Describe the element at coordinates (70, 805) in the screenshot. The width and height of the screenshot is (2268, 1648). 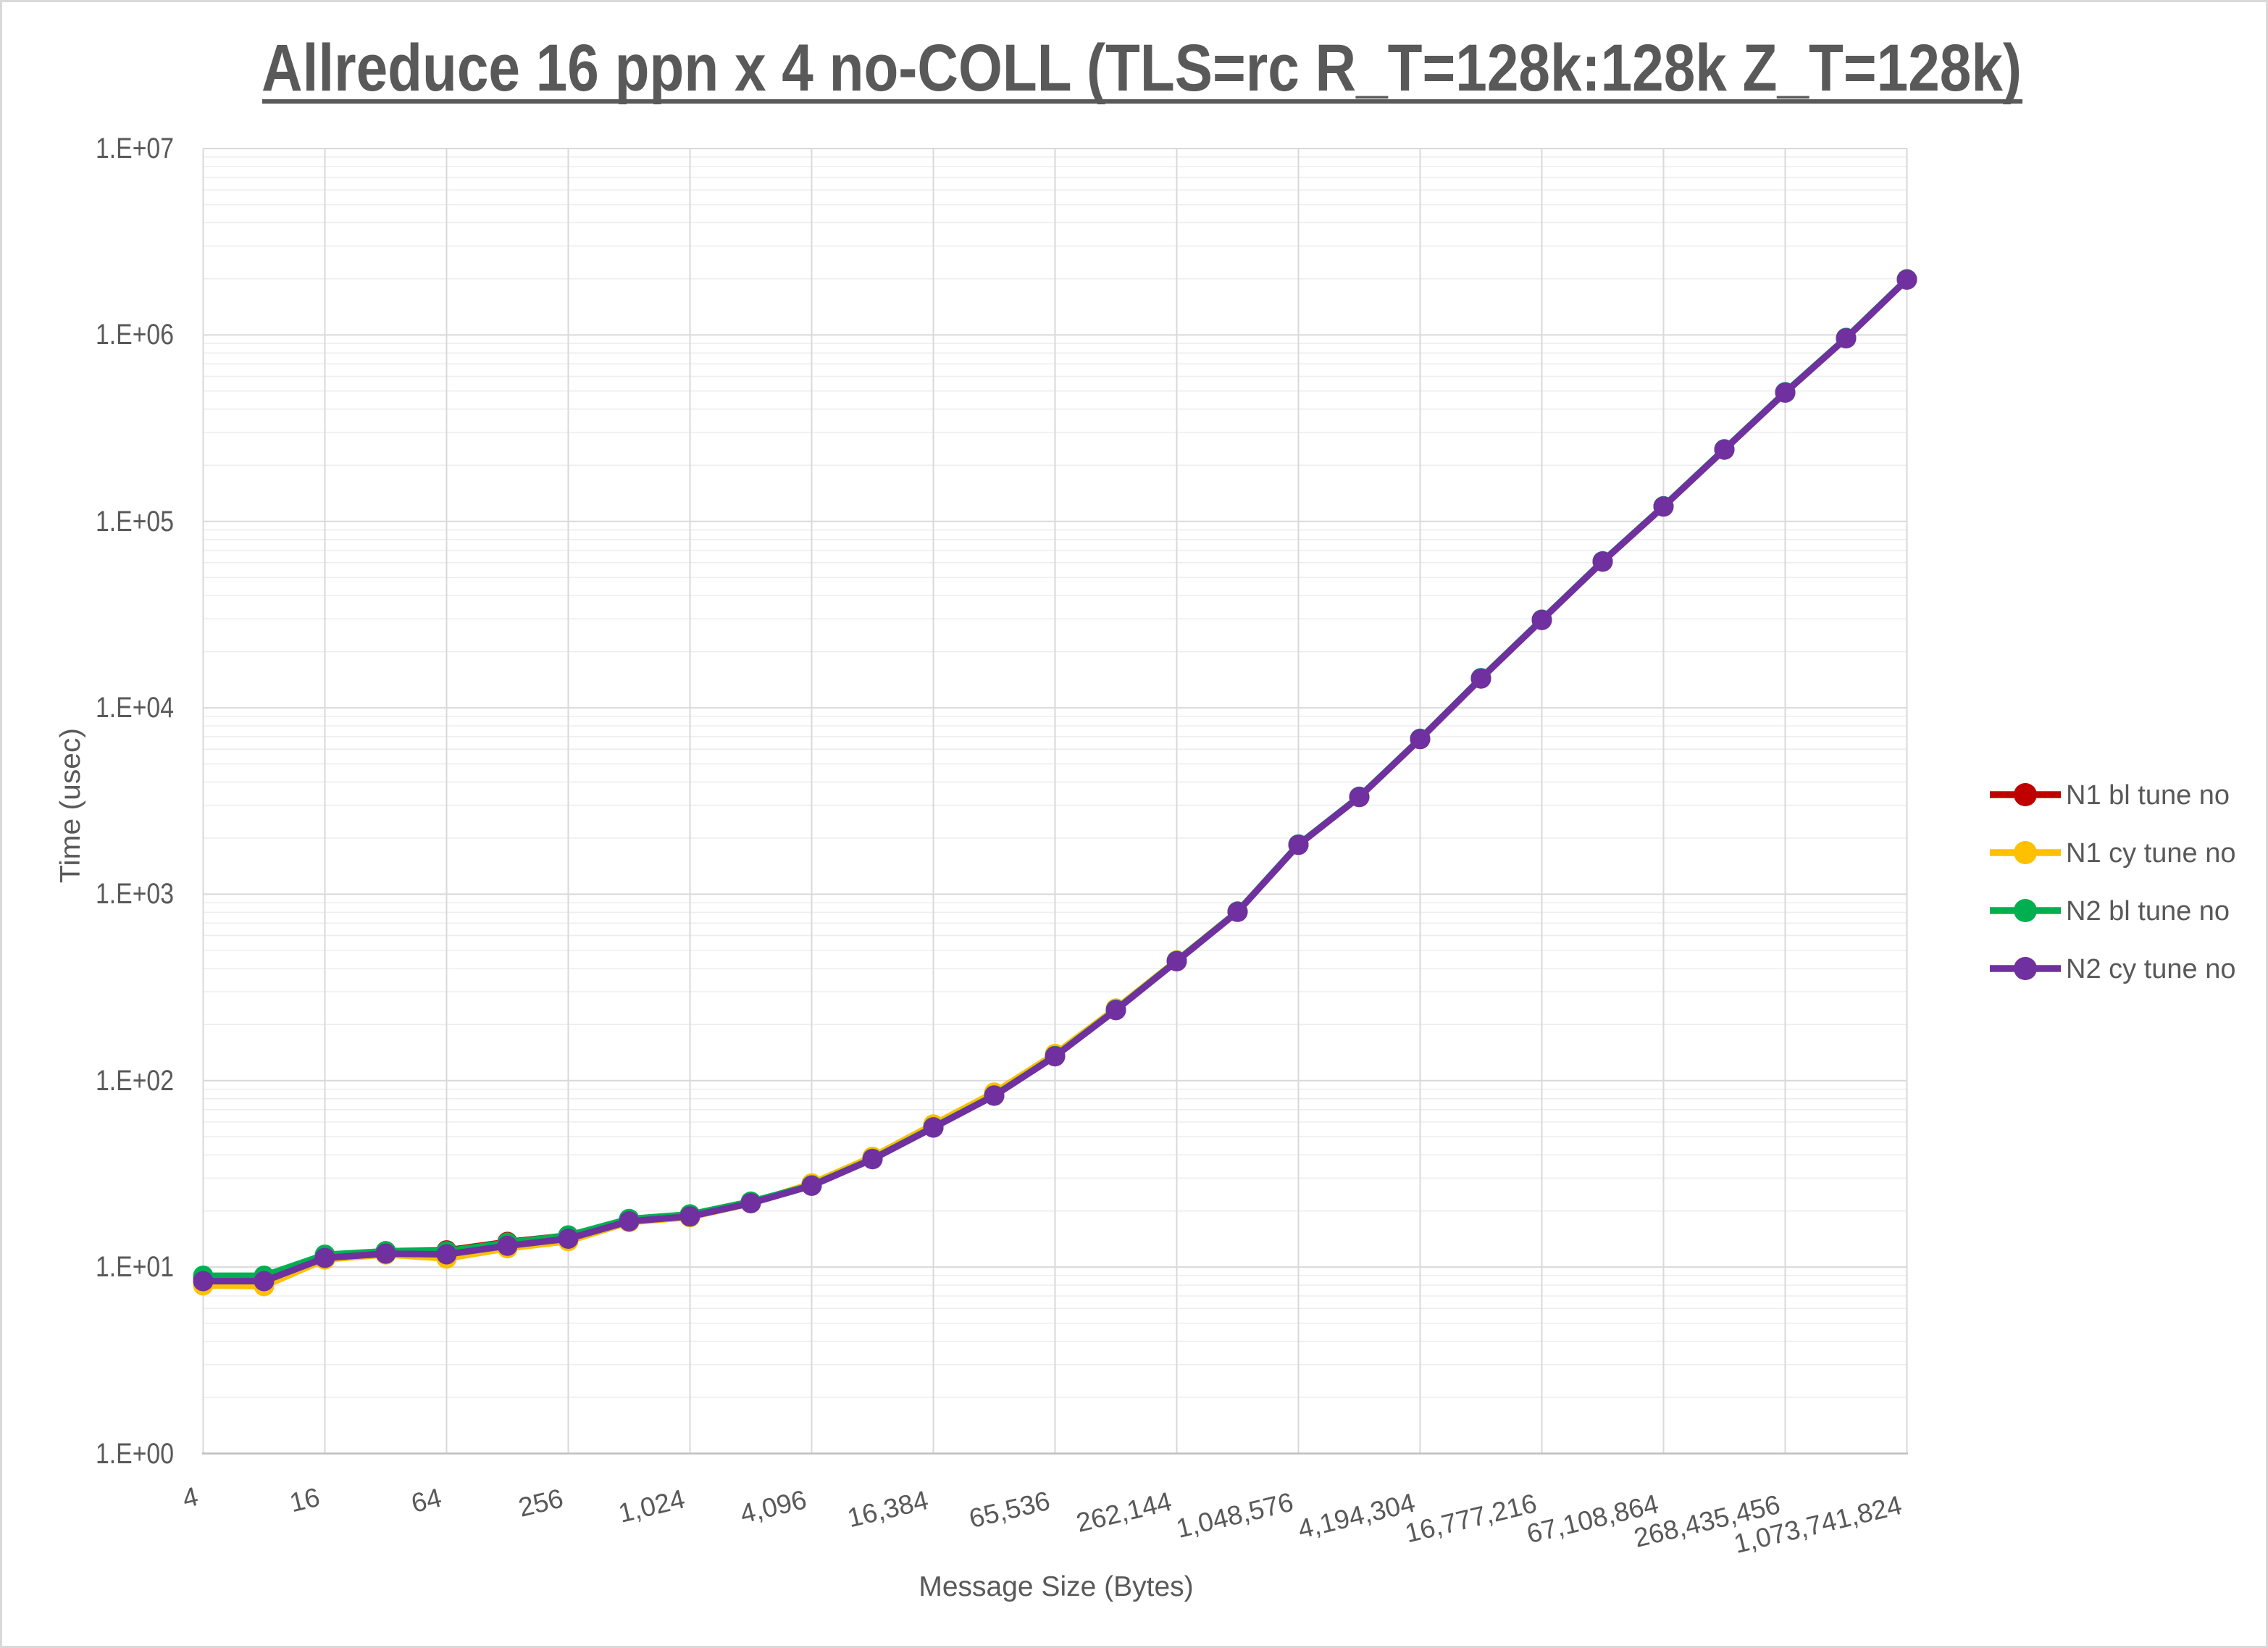
I see `svg-text: Time (usec)` at that location.